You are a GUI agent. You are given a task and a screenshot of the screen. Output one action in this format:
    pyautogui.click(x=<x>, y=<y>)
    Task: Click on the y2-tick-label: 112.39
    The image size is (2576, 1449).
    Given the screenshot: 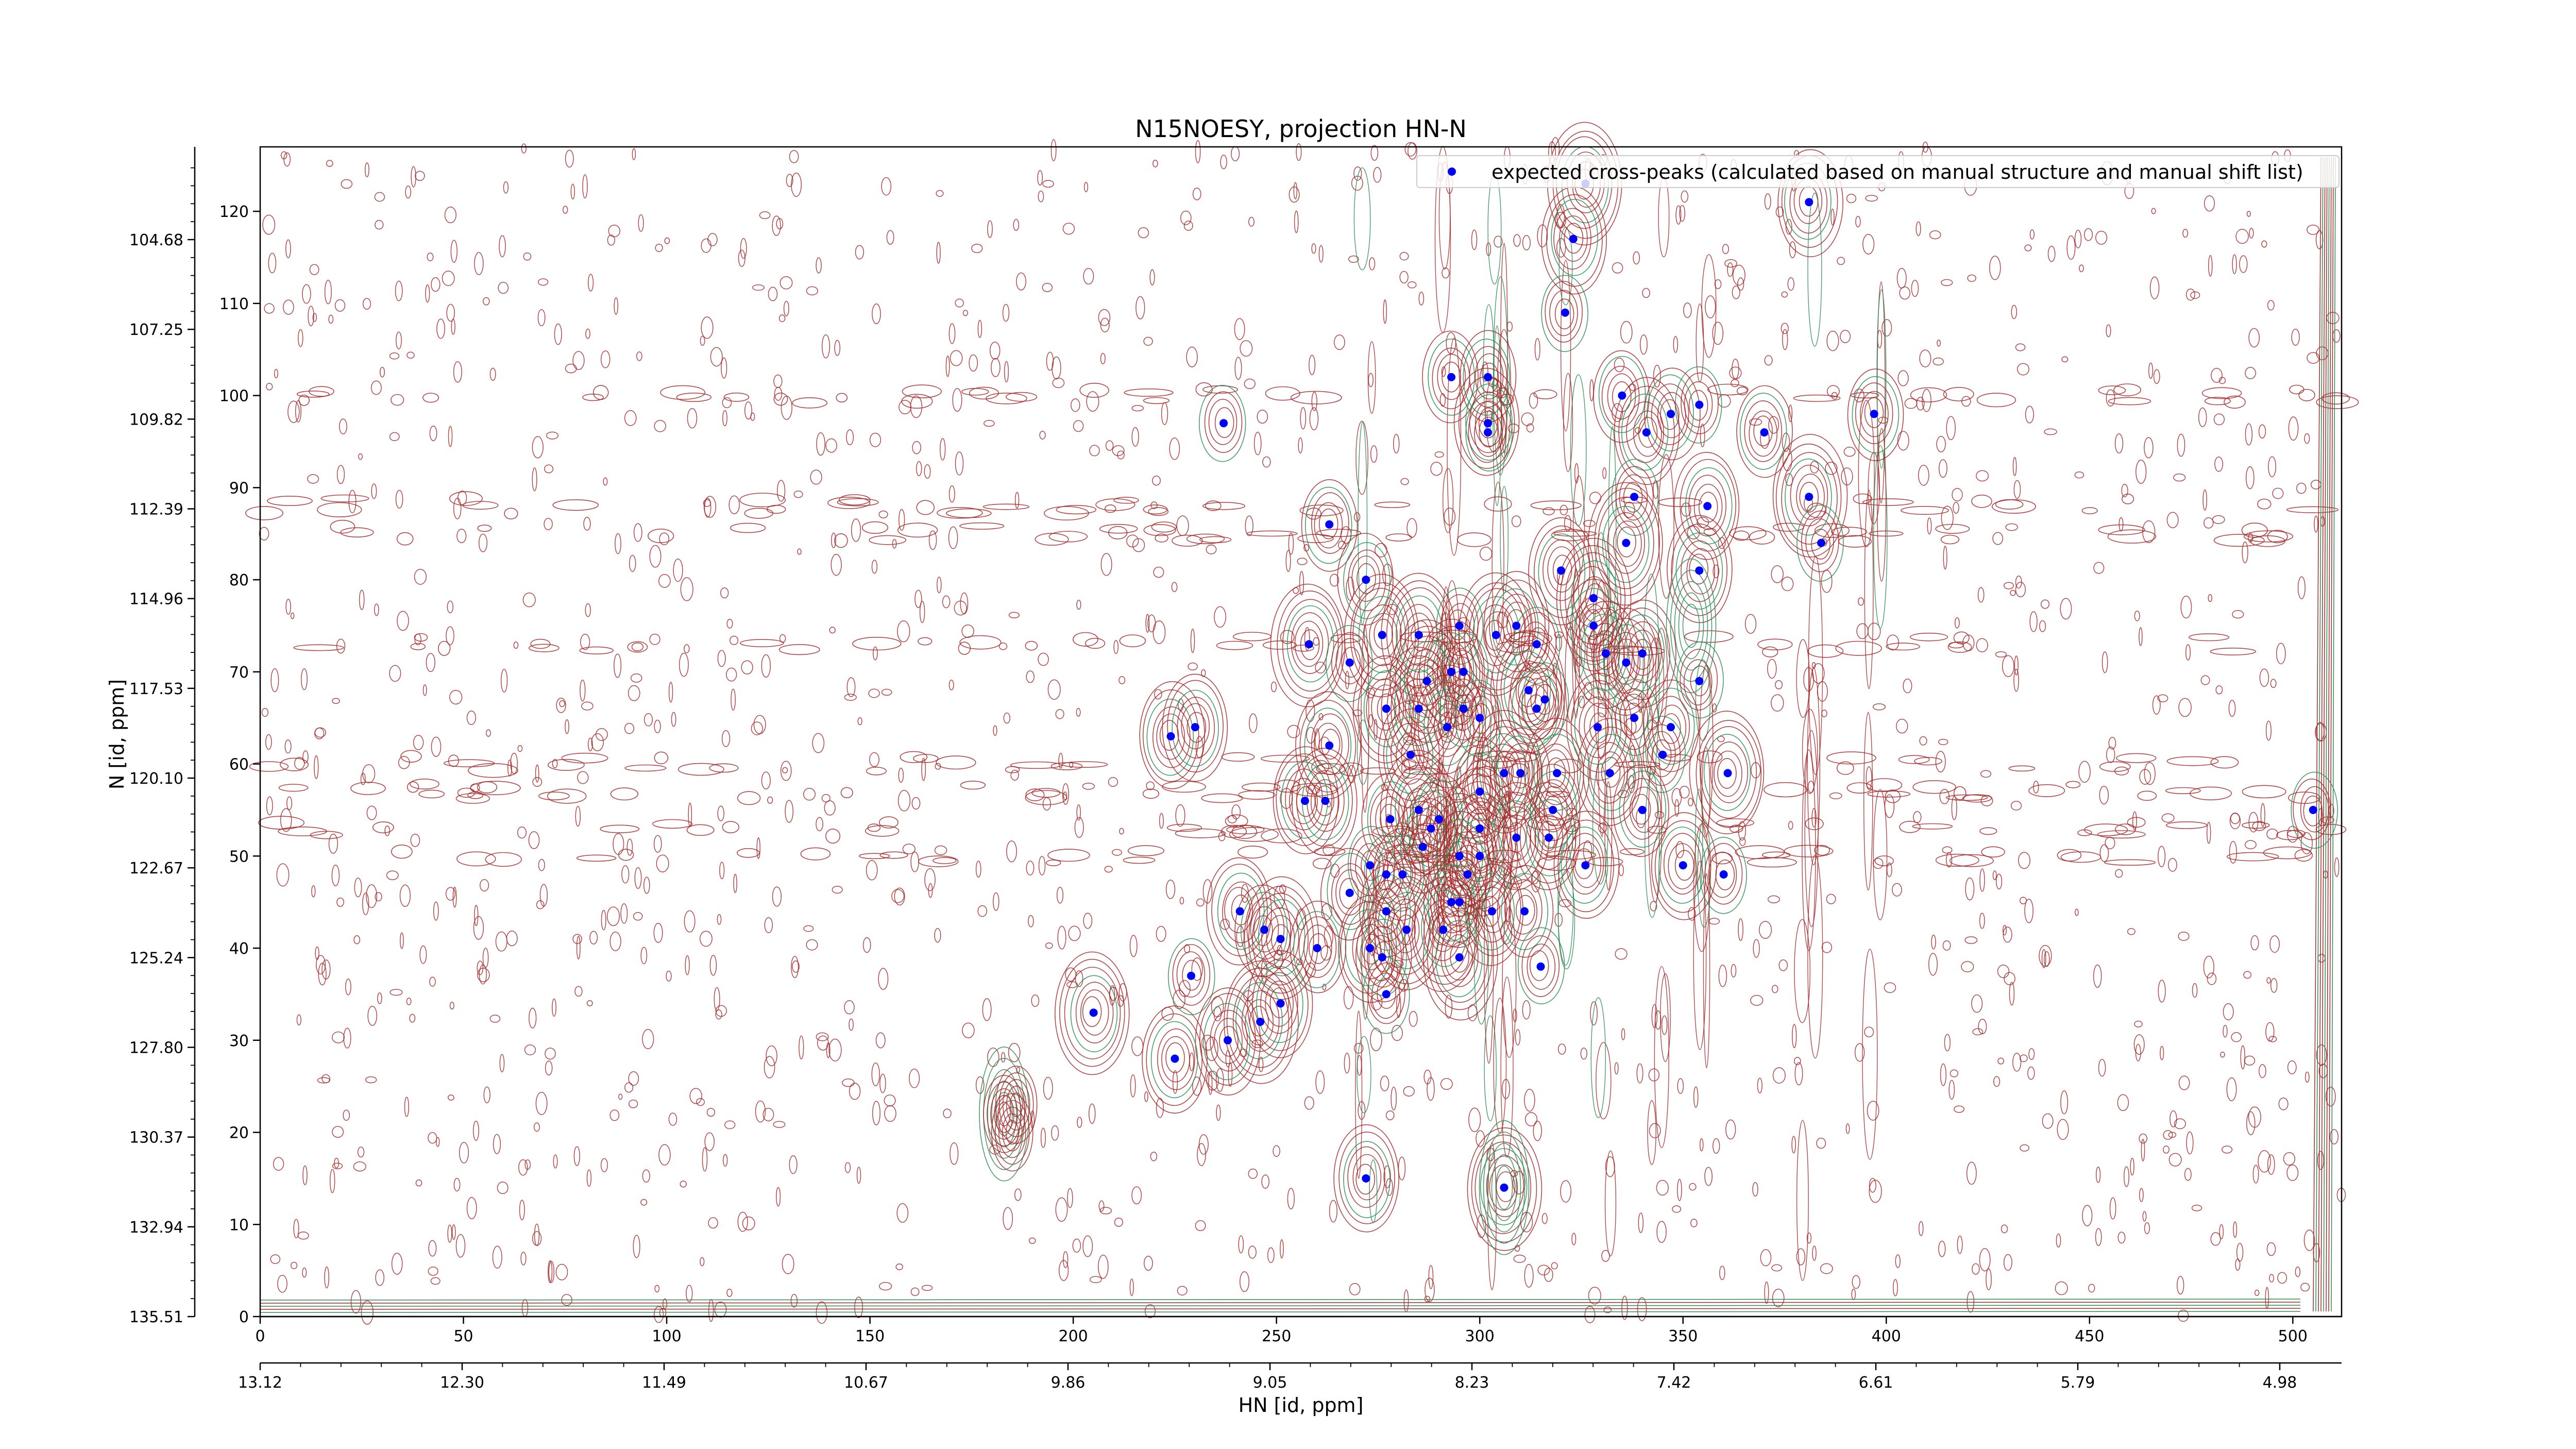 What is the action you would take?
    pyautogui.click(x=156, y=510)
    